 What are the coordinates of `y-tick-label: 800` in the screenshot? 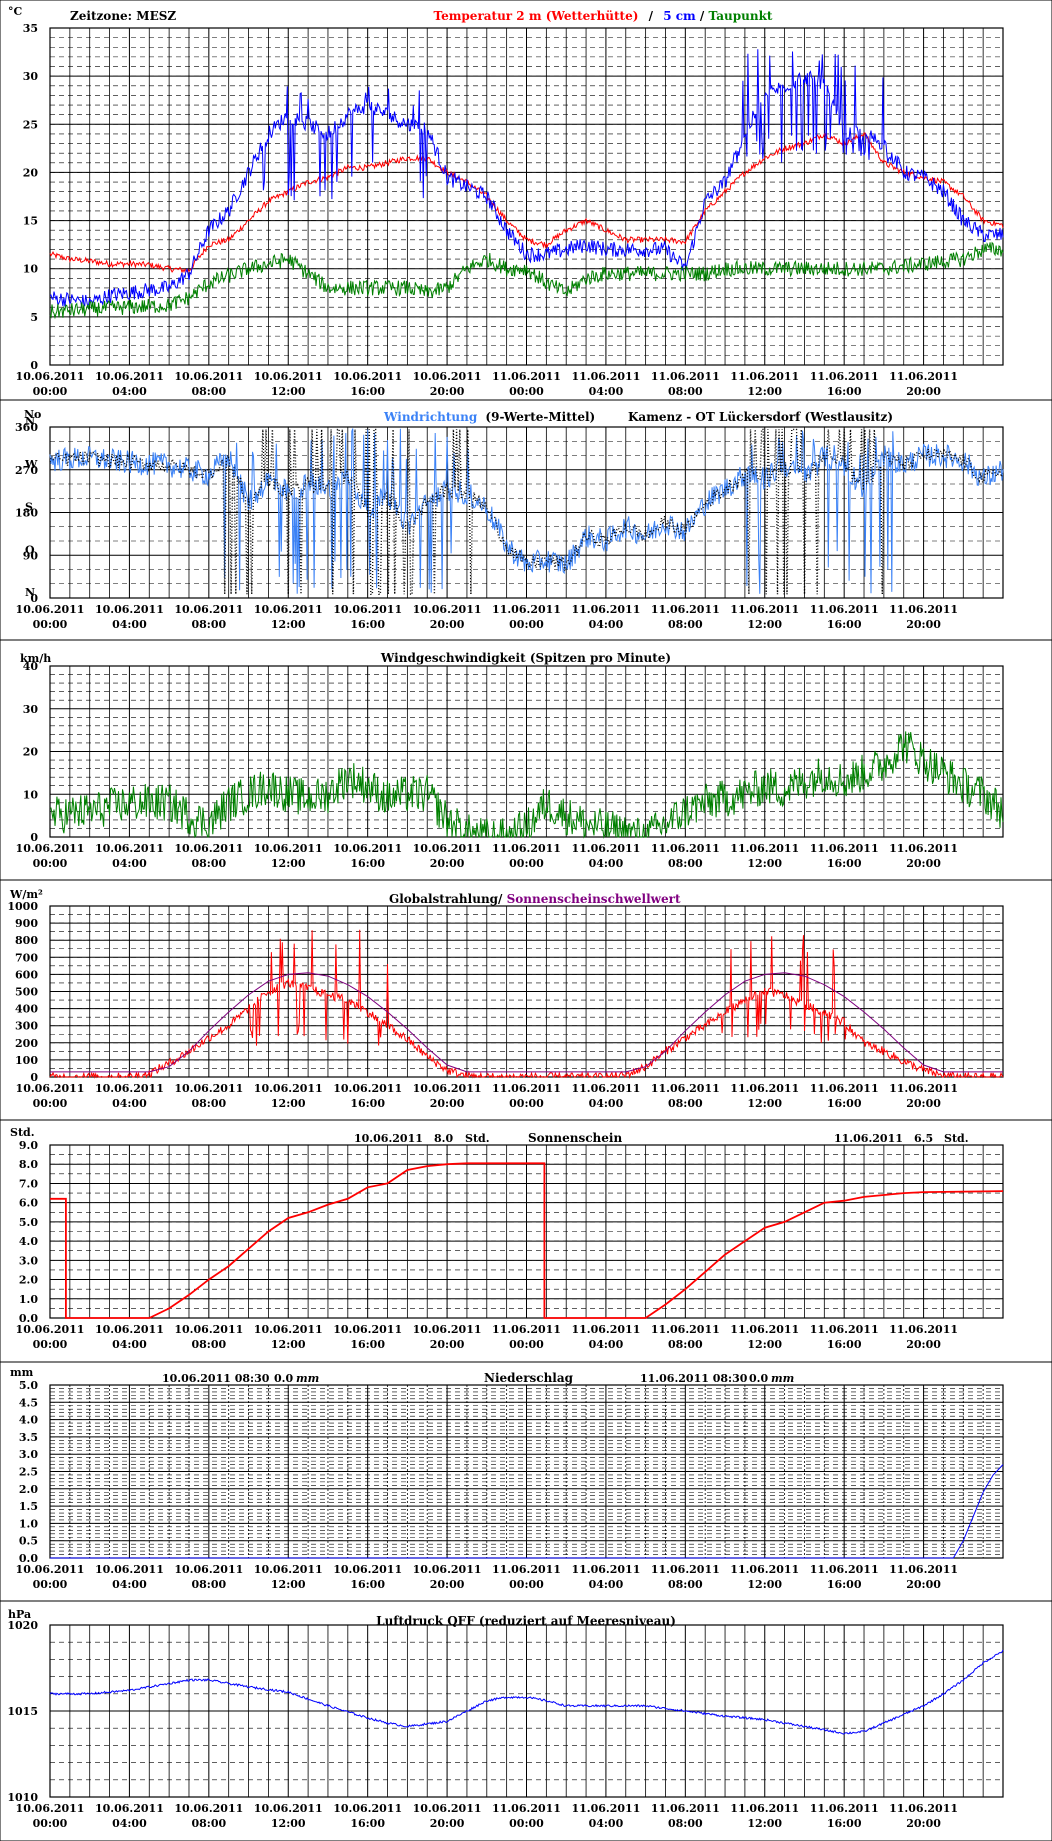 It's located at (26, 940).